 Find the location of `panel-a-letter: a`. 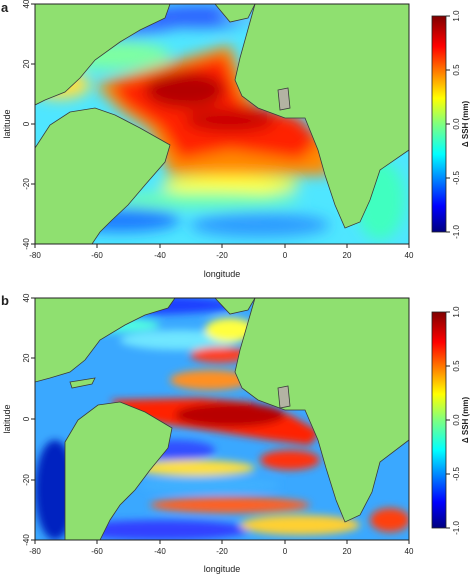

panel-a-letter: a is located at coordinates (5, 7).